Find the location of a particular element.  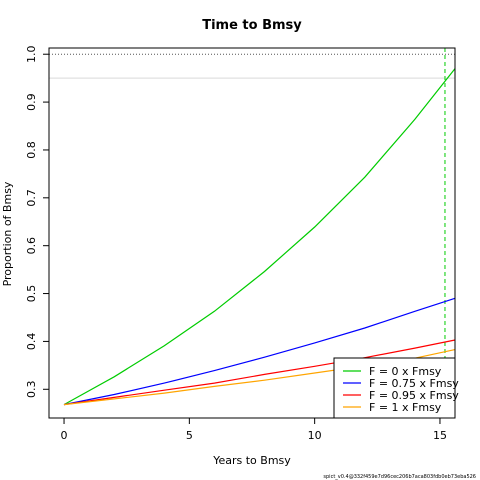

x-tick-label: 10 is located at coordinates (315, 435).